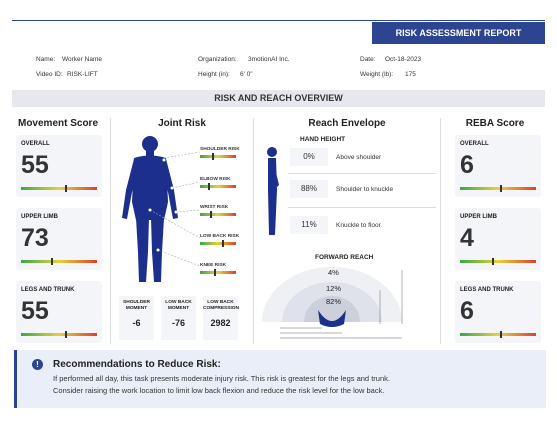 The image size is (557, 422). What do you see at coordinates (82, 74) in the screenshot?
I see `info-value: RISK-LIFT` at bounding box center [82, 74].